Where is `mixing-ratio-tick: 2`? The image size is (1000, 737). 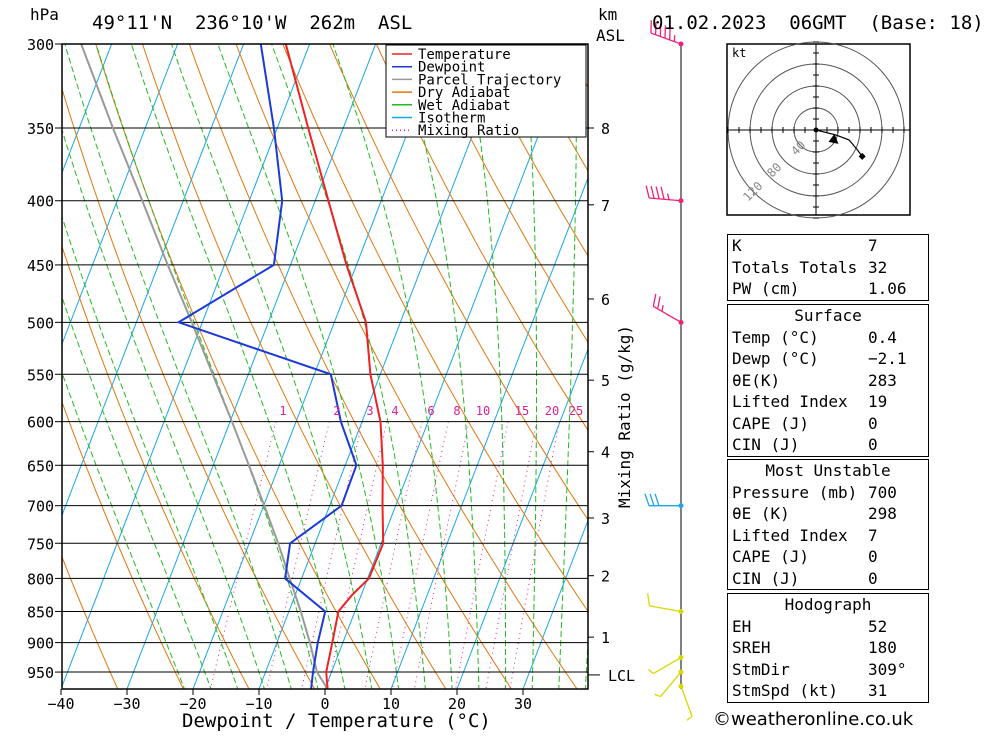
mixing-ratio-tick: 2 is located at coordinates (336, 411).